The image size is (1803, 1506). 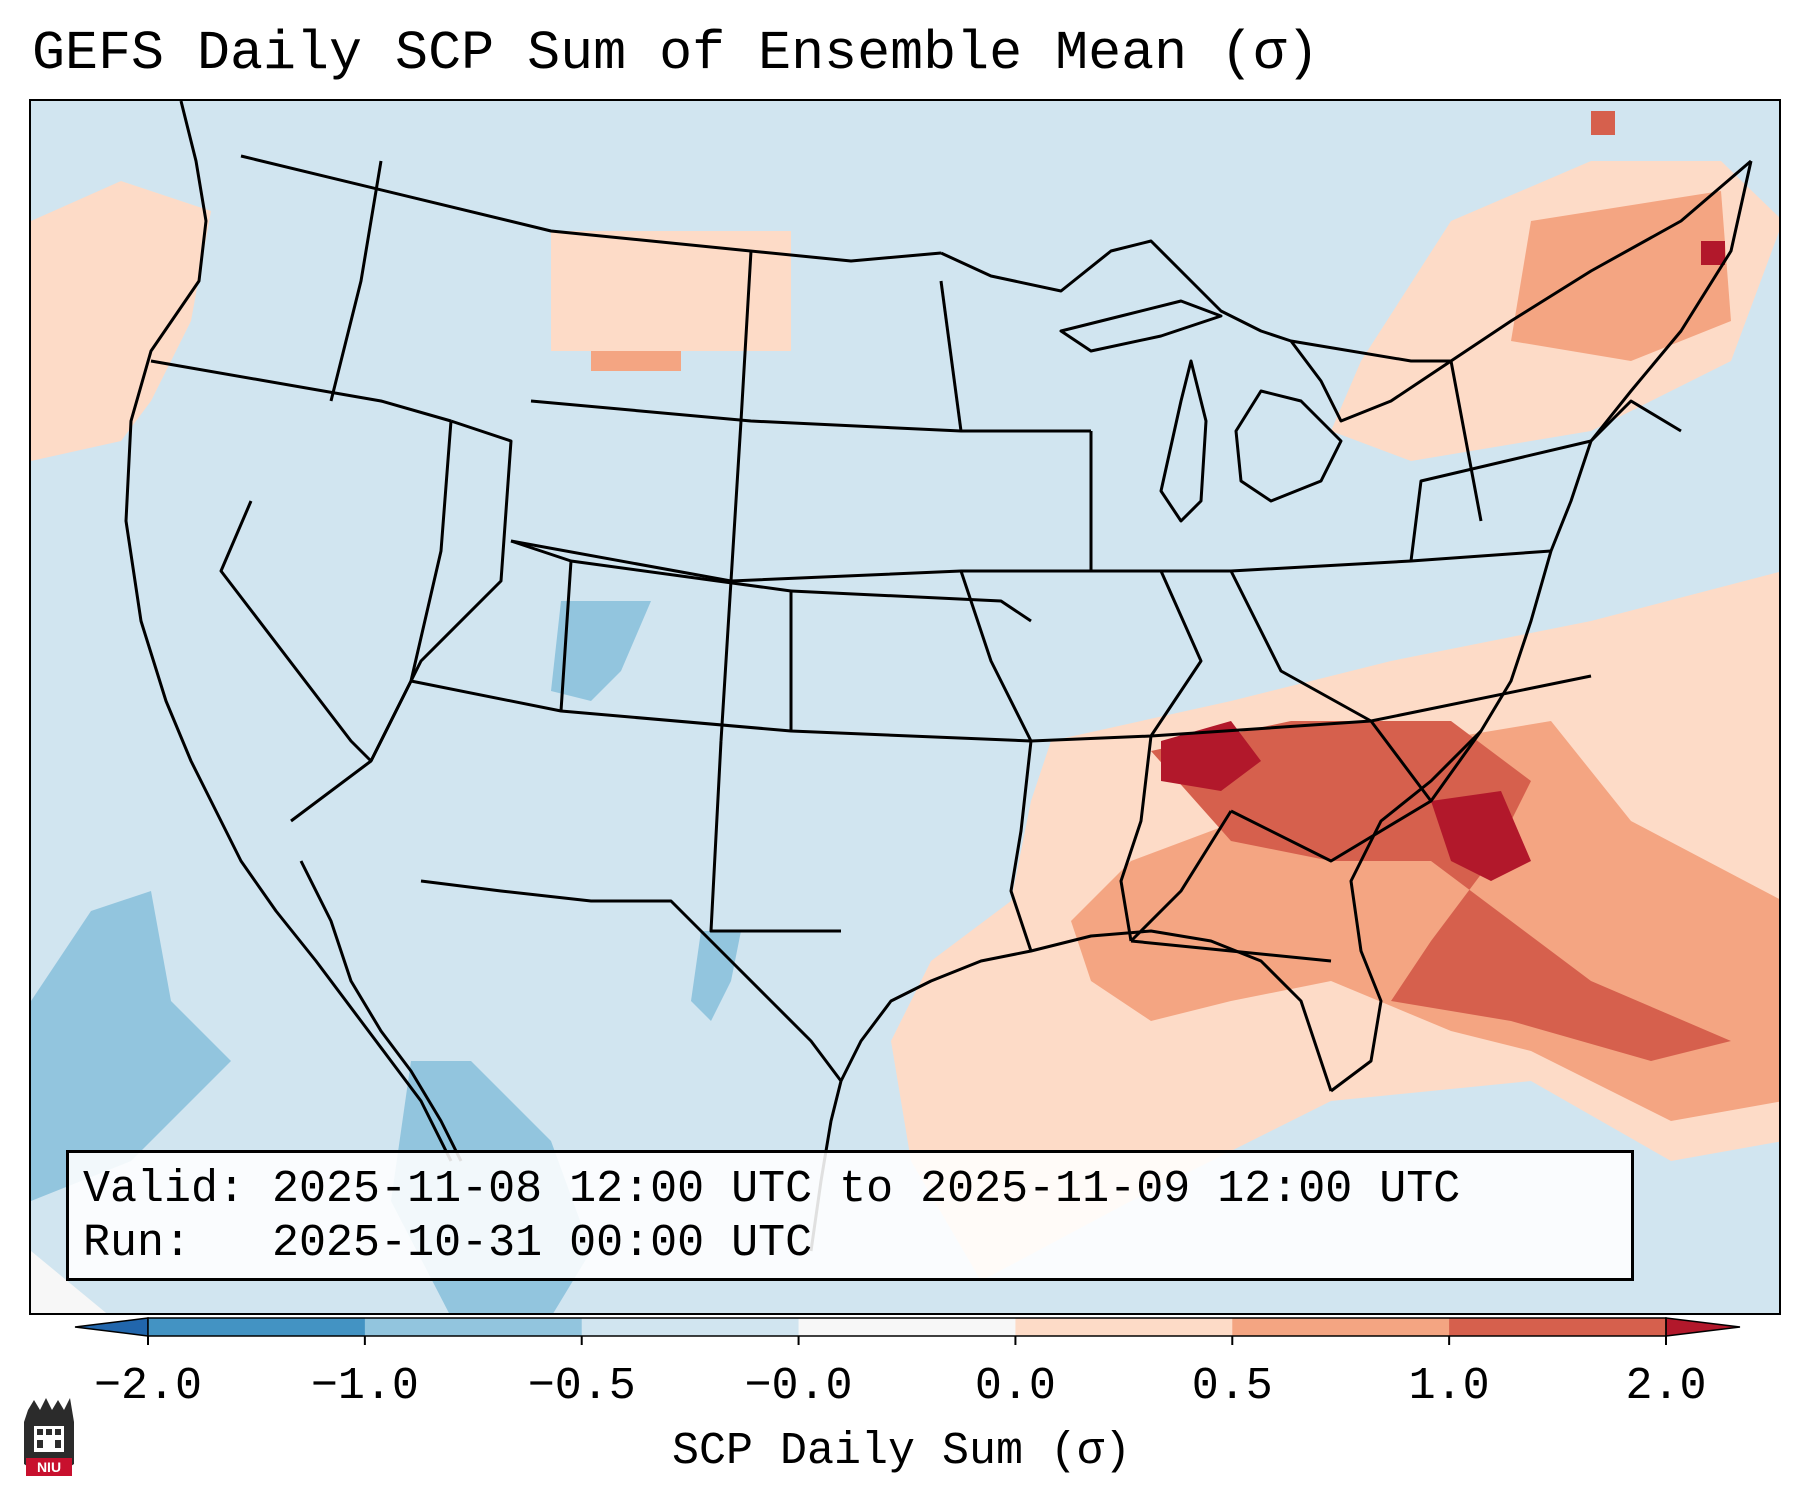 I want to click on texas-negative-area, so click(x=716, y=976).